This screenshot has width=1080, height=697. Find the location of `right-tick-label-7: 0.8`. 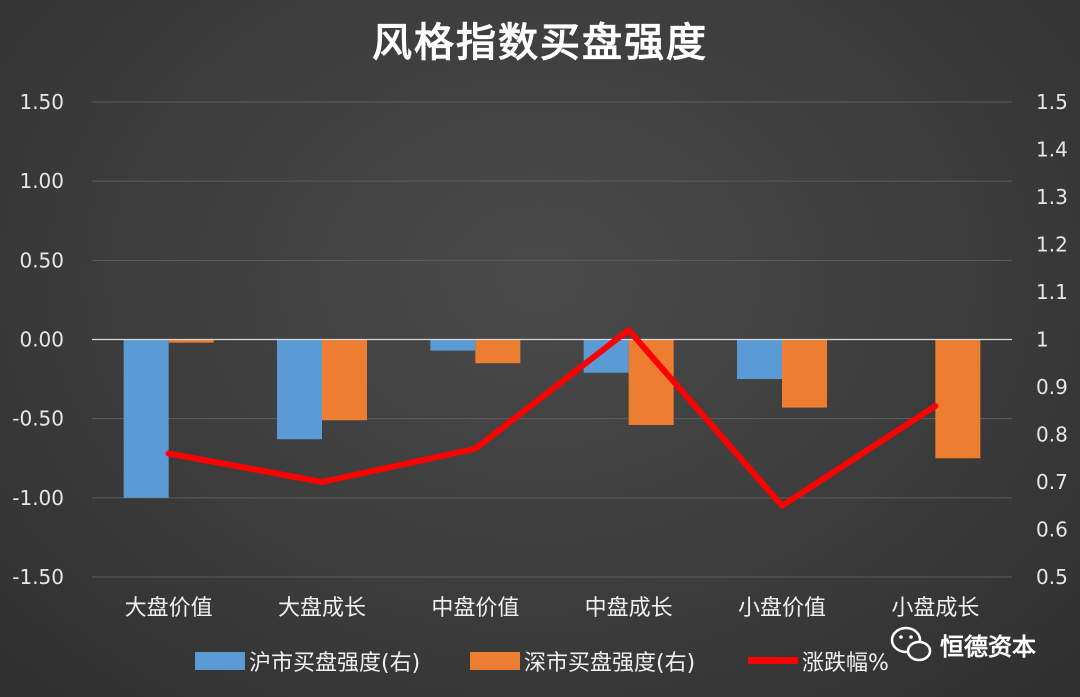

right-tick-label-7: 0.8 is located at coordinates (1052, 435).